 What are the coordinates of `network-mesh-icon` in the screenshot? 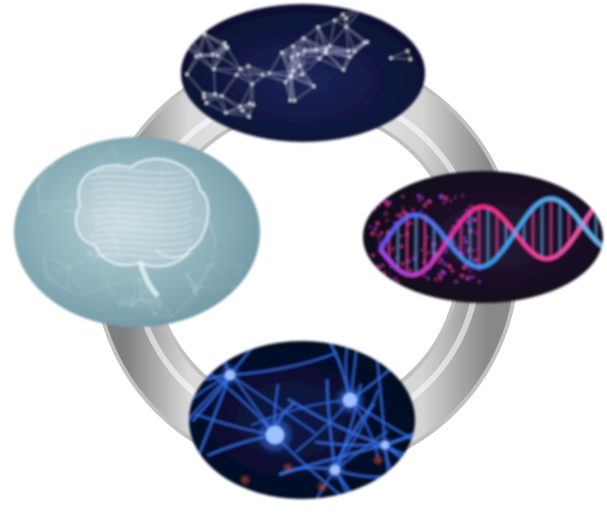 It's located at (300, 61).